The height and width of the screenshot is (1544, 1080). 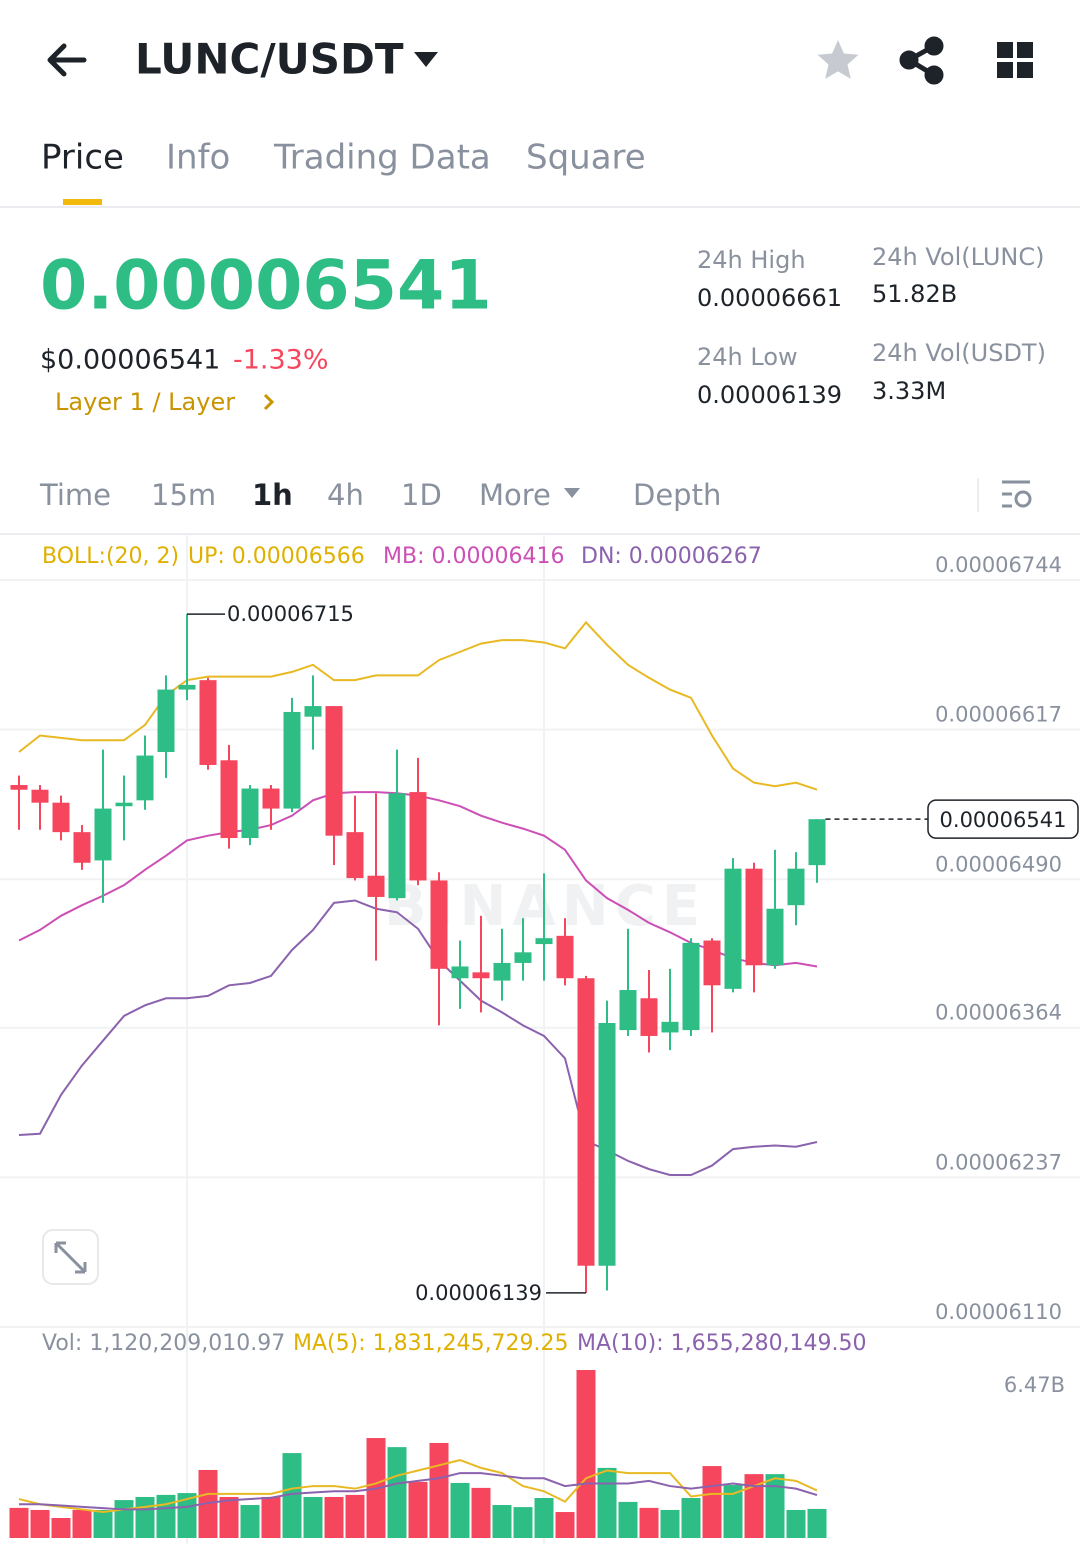 What do you see at coordinates (515, 495) in the screenshot?
I see `interval: More` at bounding box center [515, 495].